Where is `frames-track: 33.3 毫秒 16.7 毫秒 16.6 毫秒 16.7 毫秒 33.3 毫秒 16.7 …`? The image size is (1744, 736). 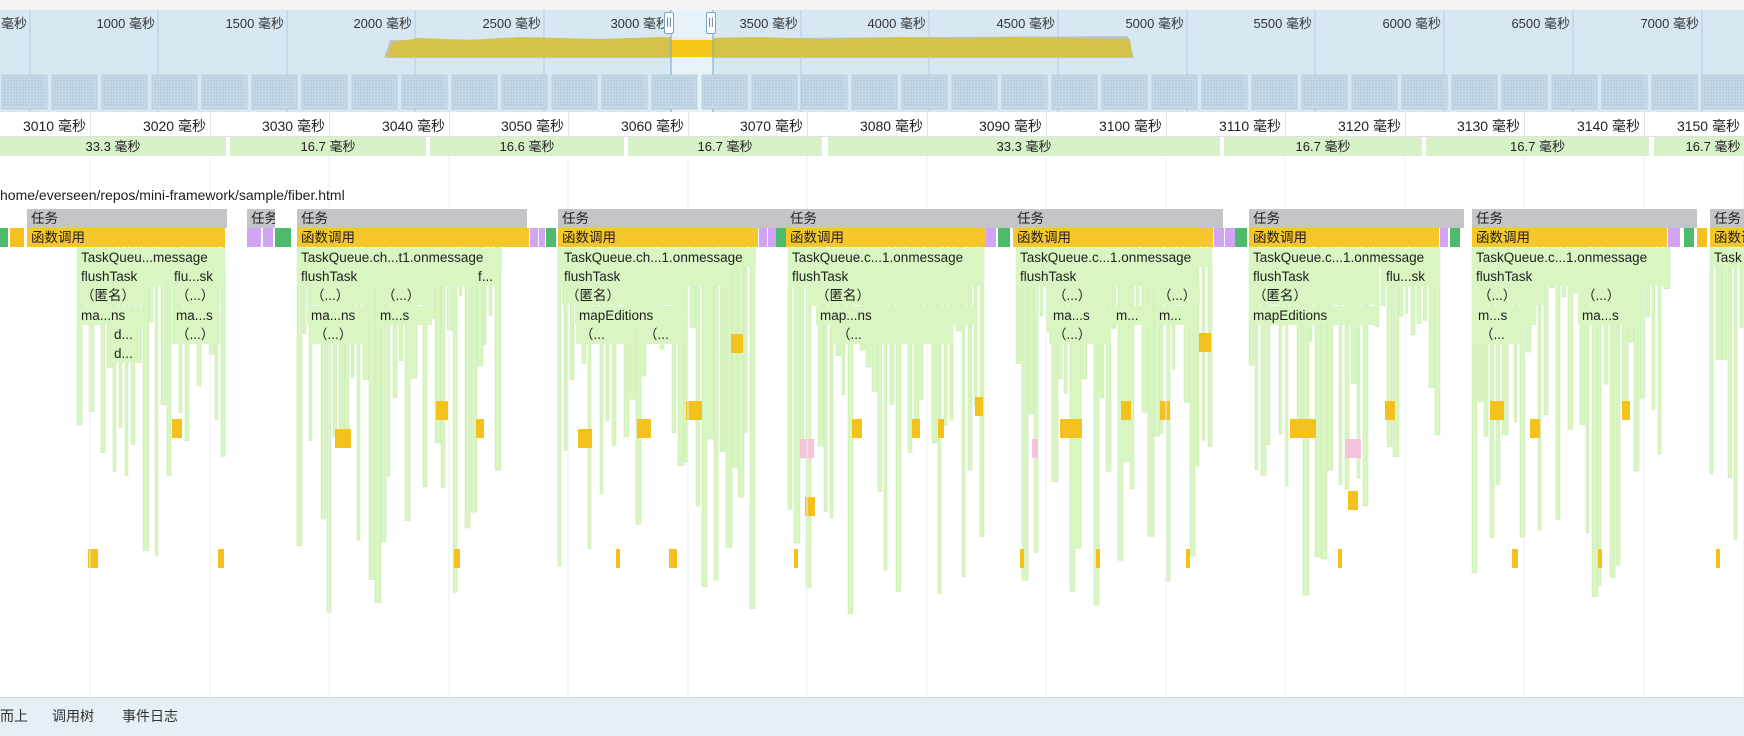 frames-track: 33.3 毫秒 16.7 毫秒 16.6 毫秒 16.7 毫秒 33.3 毫秒 16.7 … is located at coordinates (872, 147).